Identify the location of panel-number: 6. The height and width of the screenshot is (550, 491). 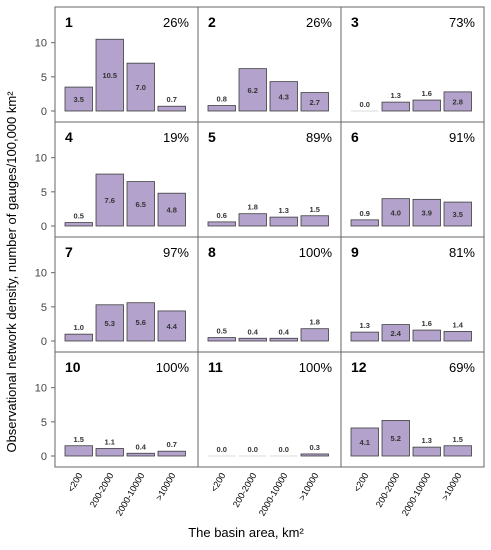
(355, 137).